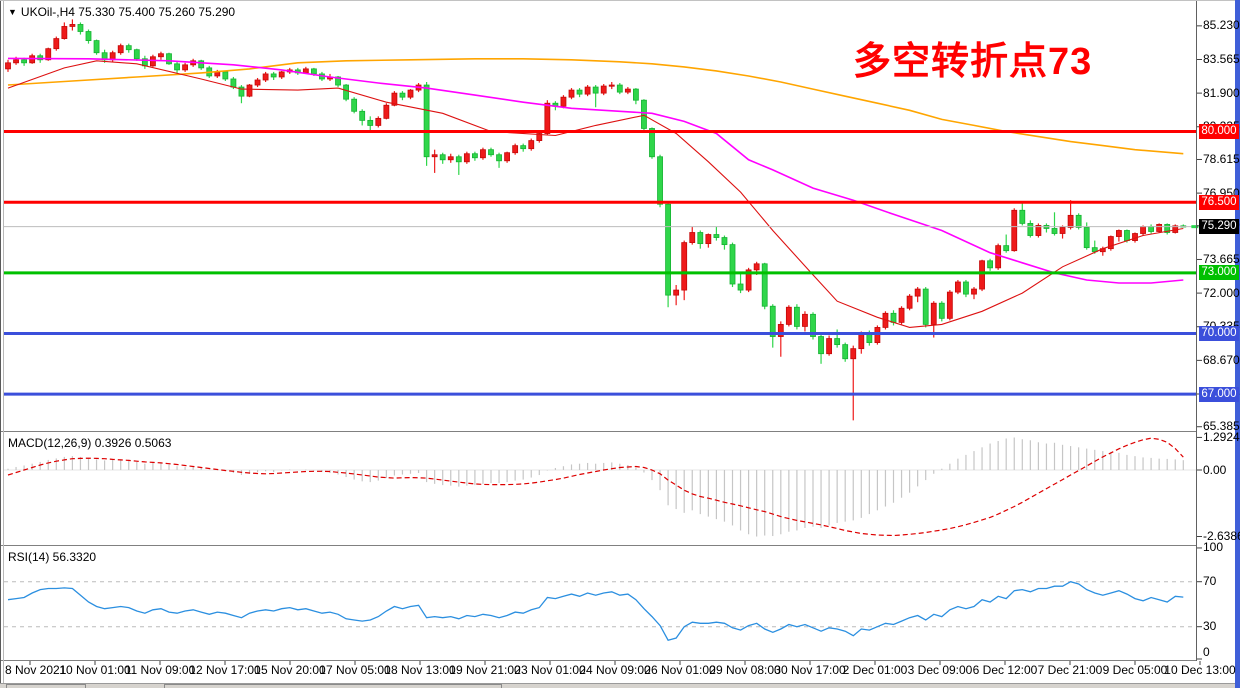  Describe the element at coordinates (485, 670) in the screenshot. I see `time-axis-label: 19 Nov 21:00` at that location.